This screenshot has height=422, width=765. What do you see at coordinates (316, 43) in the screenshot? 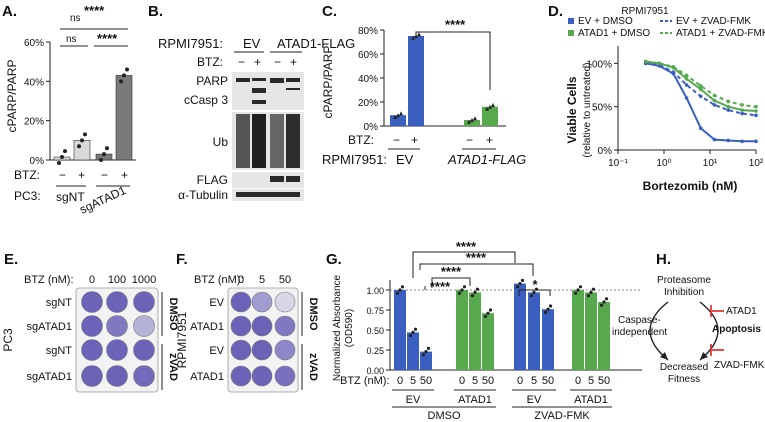
I see `panel-b-group-atad1: ATAD1-FLAG` at bounding box center [316, 43].